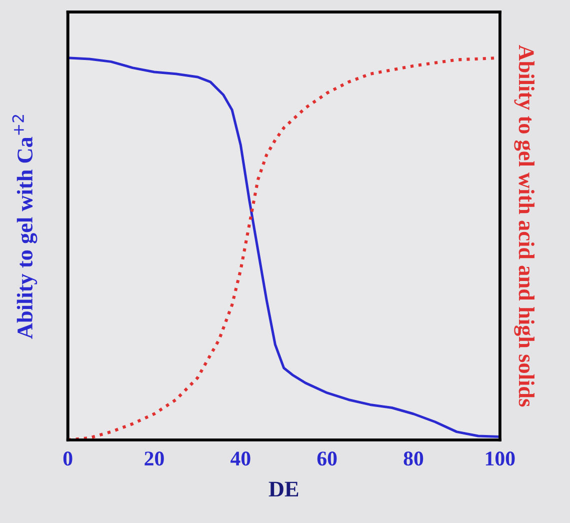  Describe the element at coordinates (240, 459) in the screenshot. I see `x-tick-label: 40` at that location.